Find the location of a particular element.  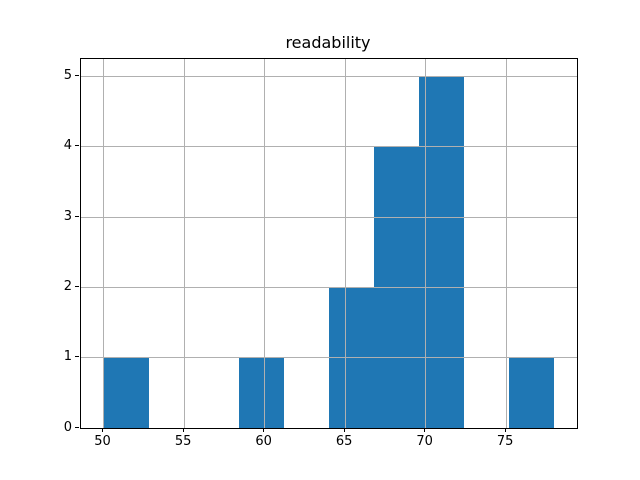

y-tick-label-0: 0 is located at coordinates (67, 427).